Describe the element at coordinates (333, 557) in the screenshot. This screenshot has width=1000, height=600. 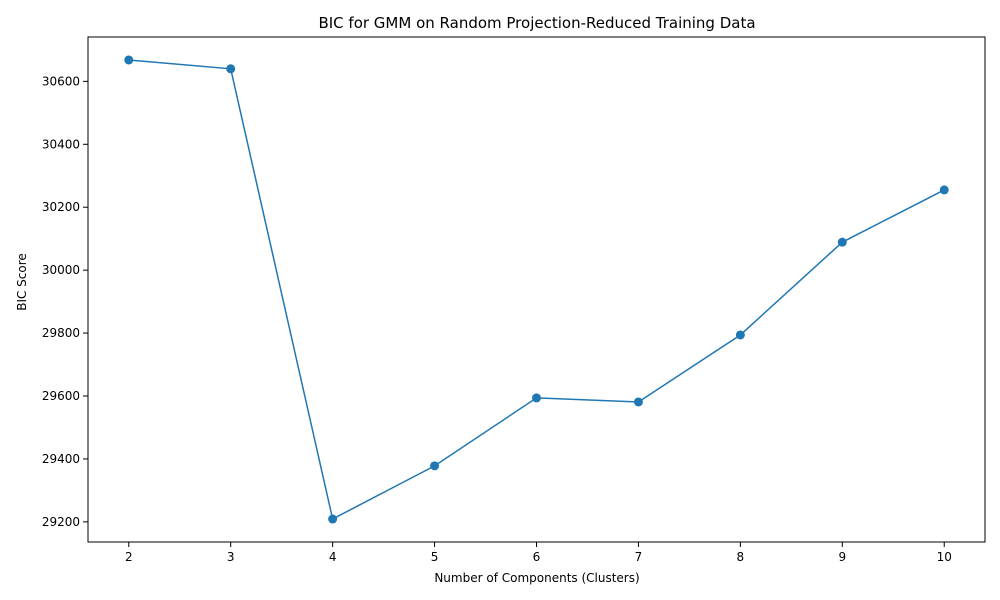
I see `x-tick-label: 4` at that location.